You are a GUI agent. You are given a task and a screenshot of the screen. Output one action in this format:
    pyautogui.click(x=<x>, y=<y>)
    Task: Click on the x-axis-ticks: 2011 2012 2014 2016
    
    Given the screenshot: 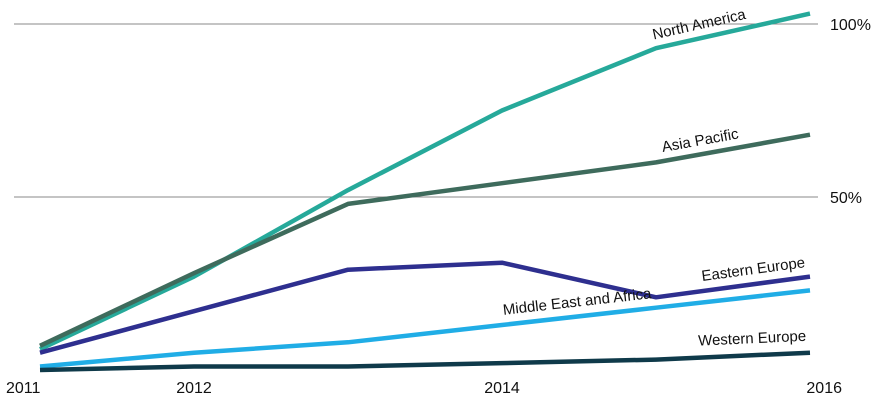 What is the action you would take?
    pyautogui.click(x=424, y=388)
    